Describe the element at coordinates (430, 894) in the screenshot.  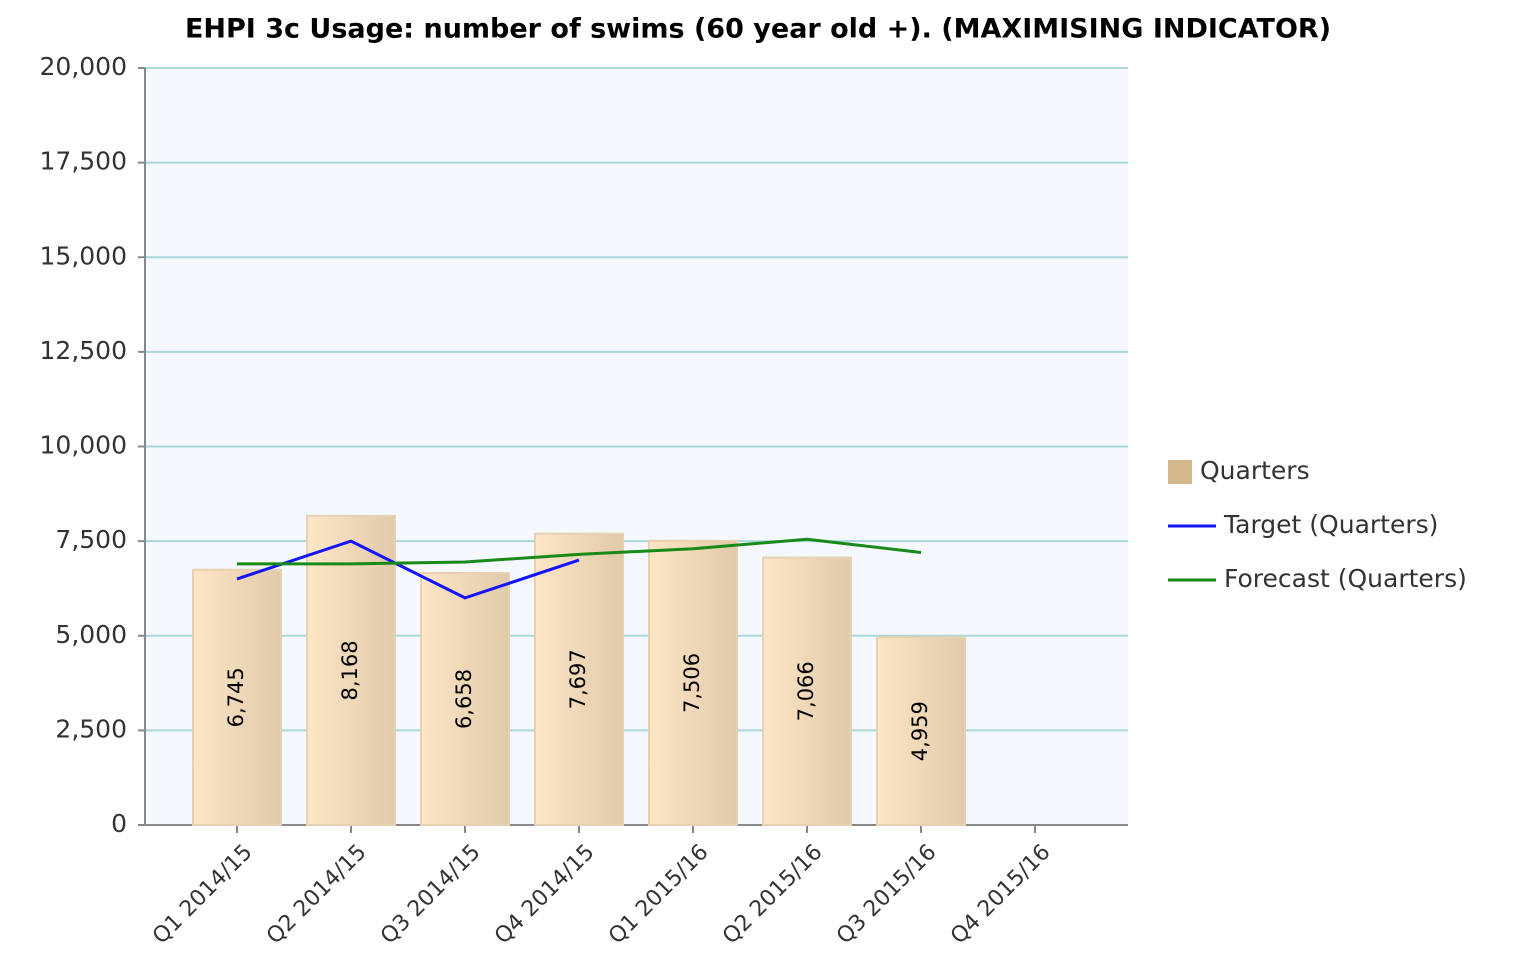
I see `x-tick-label: Q3 2014/15` at that location.